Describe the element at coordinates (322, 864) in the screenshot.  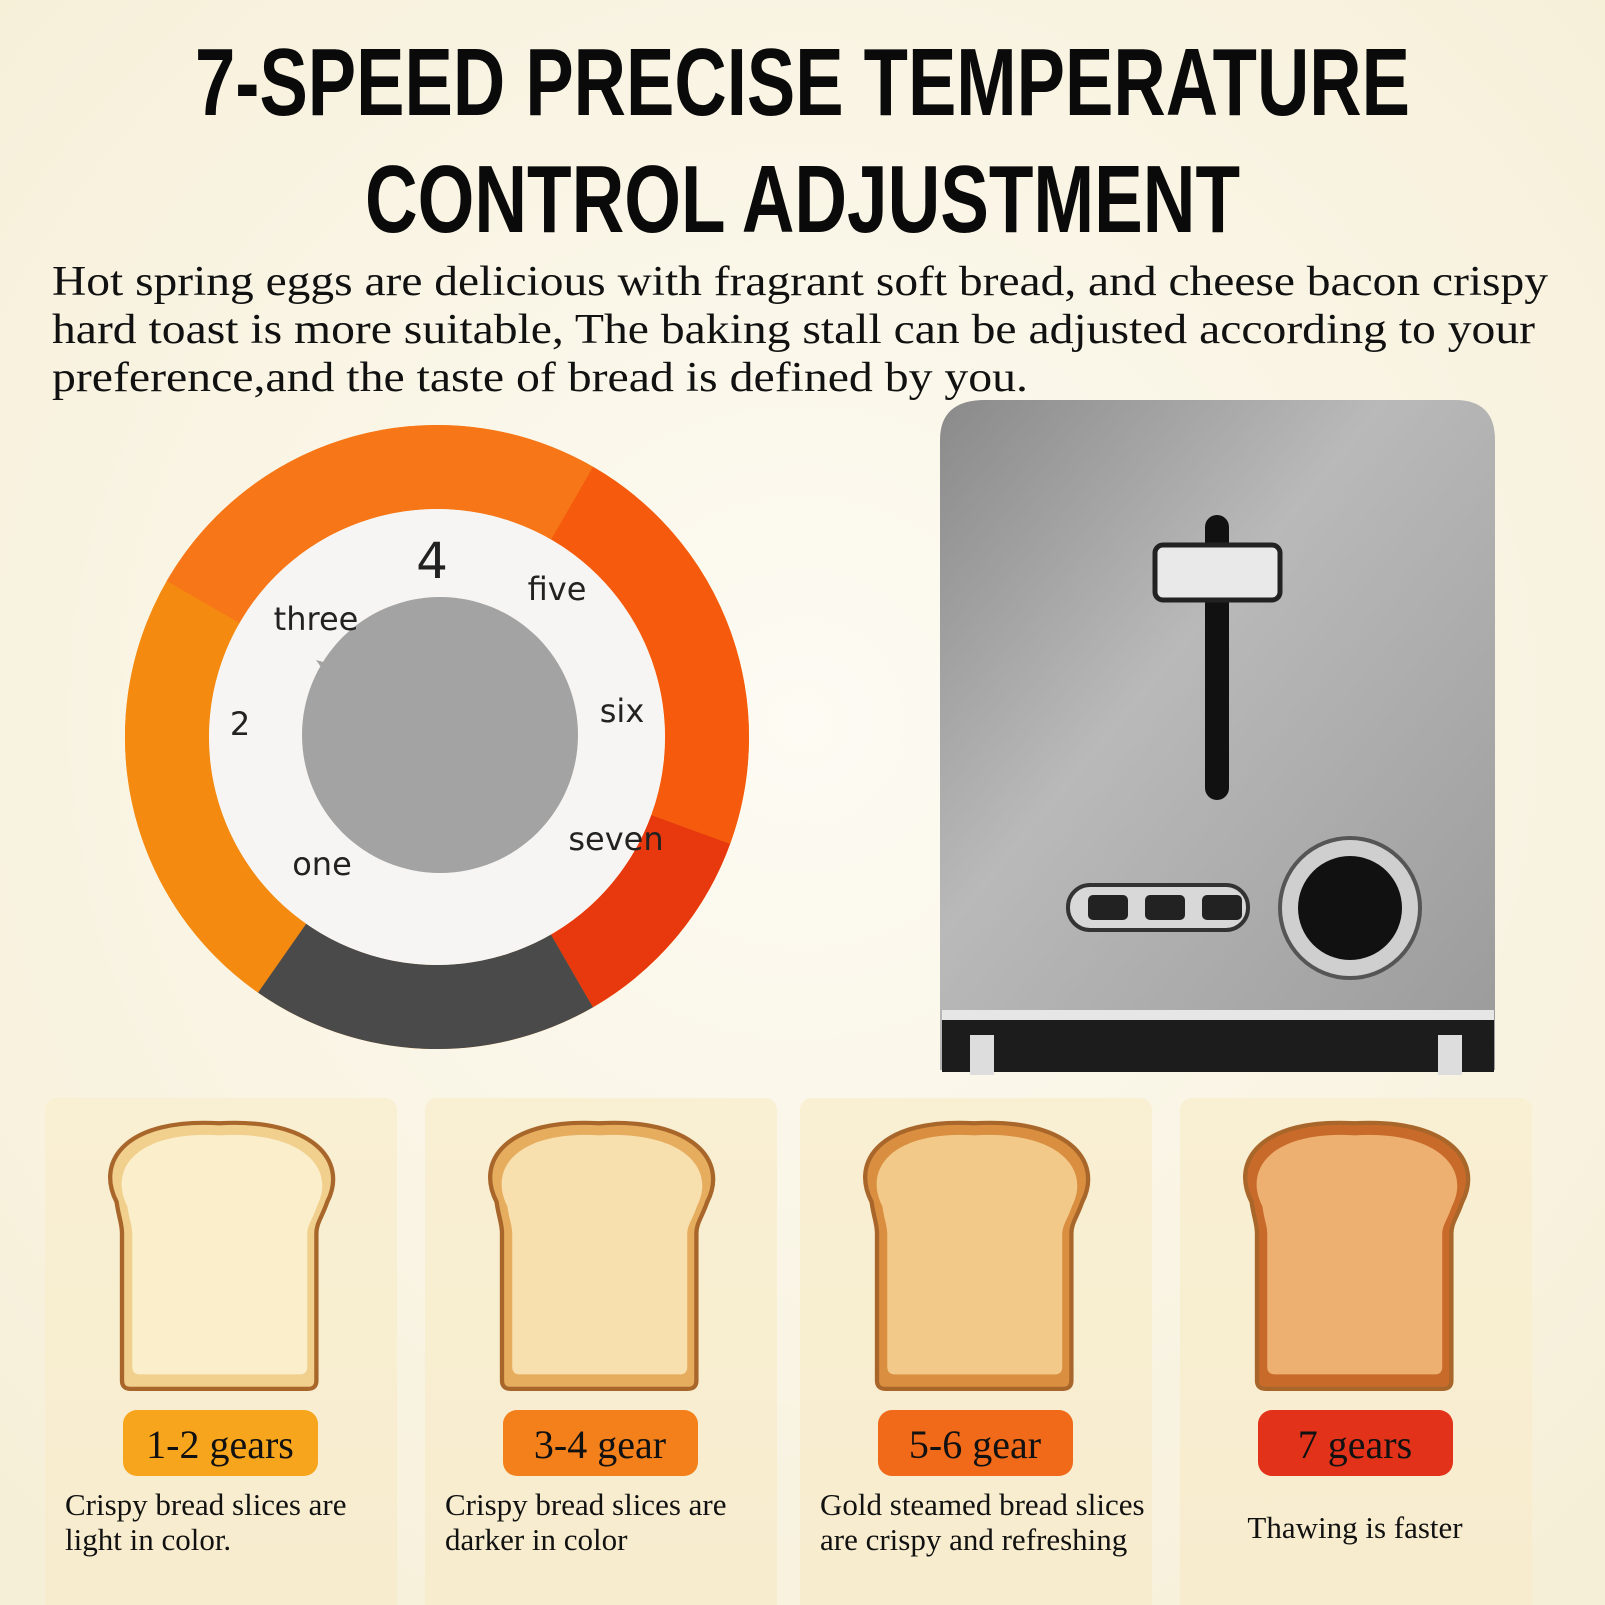
I see `dial-label: one` at that location.